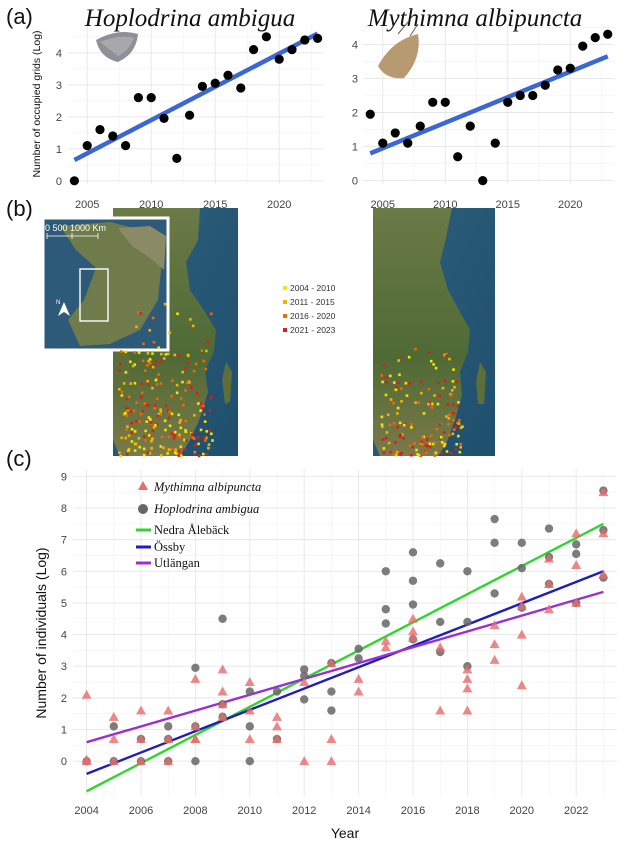 Image resolution: width=640 pixels, height=842 pixels. What do you see at coordinates (434, 332) in the screenshot?
I see `map-mythimna` at bounding box center [434, 332].